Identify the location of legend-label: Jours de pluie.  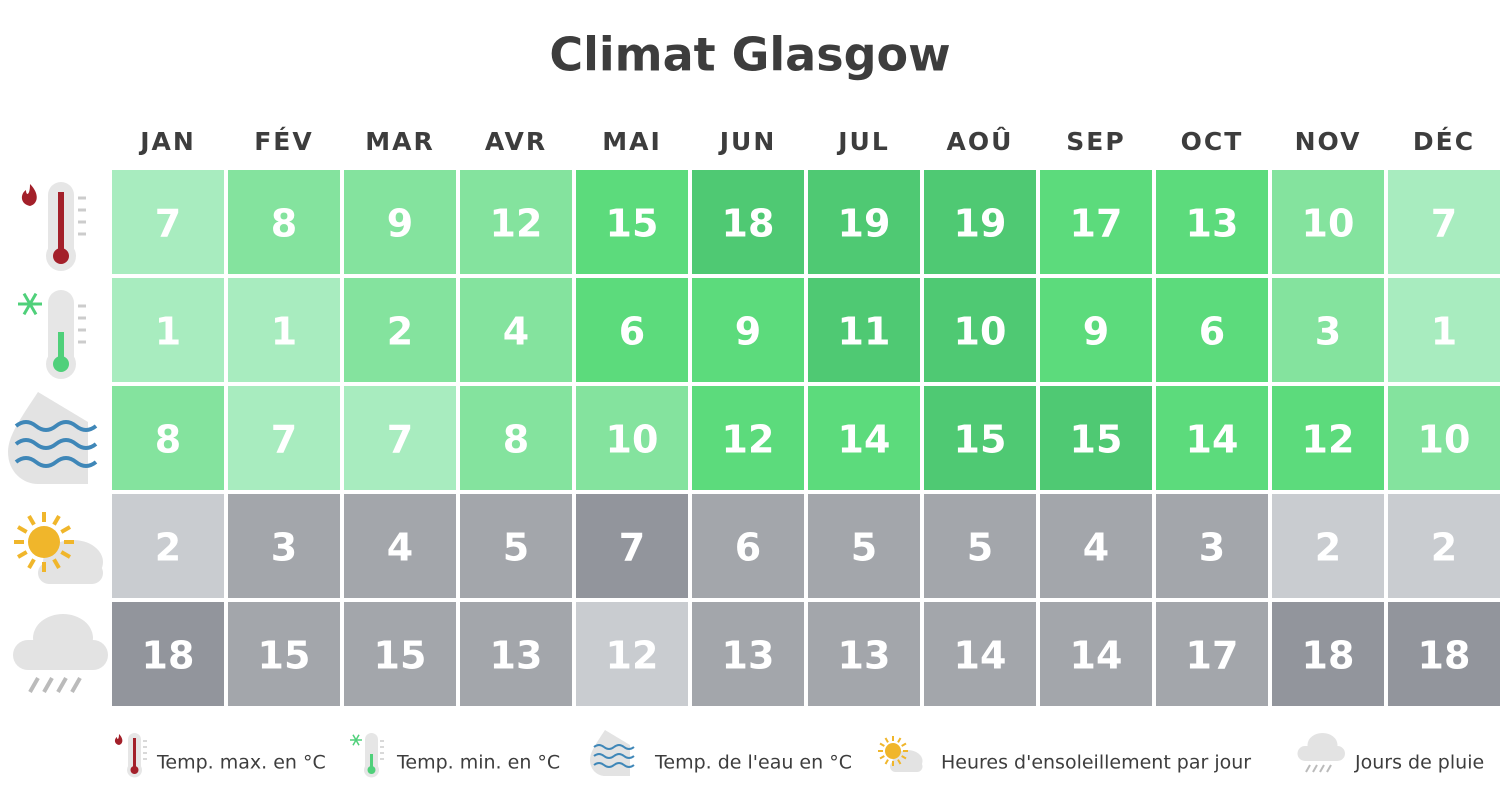
(1419, 763).